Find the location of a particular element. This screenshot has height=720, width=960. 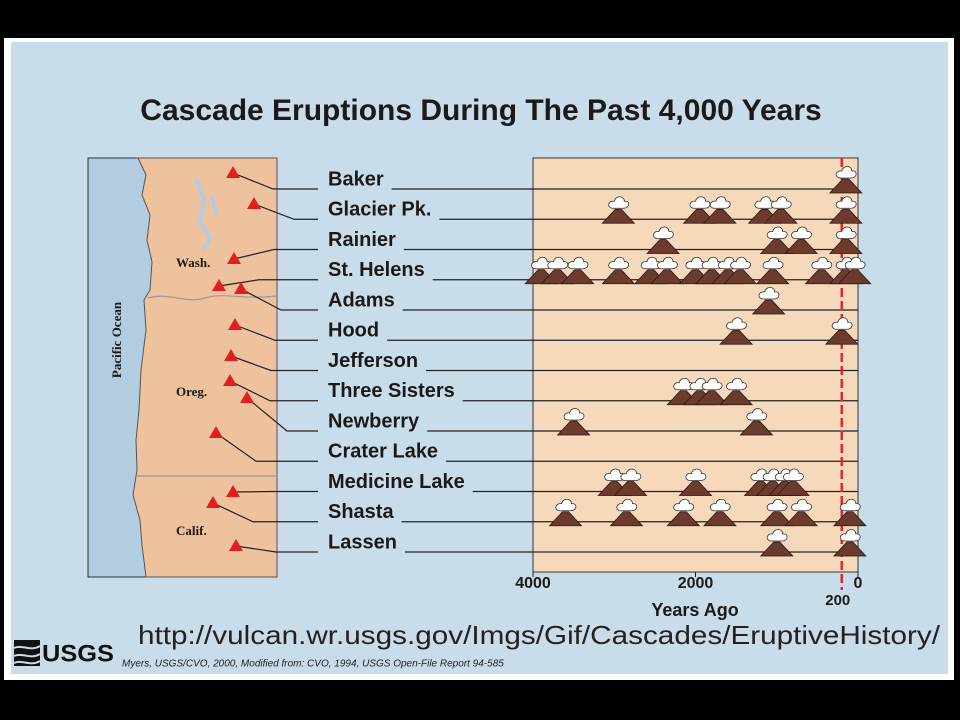

volcano-name: Crater Lake is located at coordinates (383, 452).